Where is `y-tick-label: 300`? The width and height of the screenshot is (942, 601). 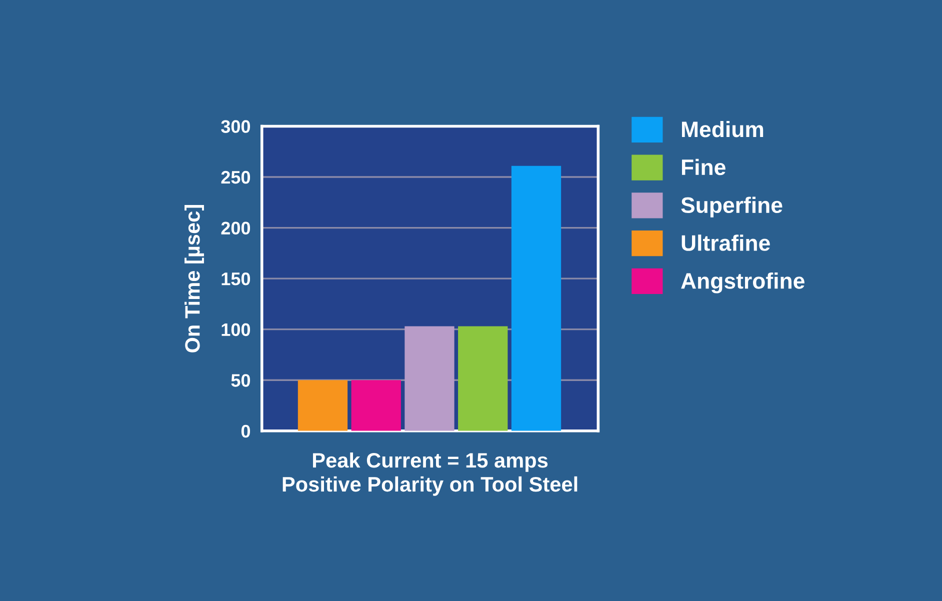
y-tick-label: 300 is located at coordinates (235, 126).